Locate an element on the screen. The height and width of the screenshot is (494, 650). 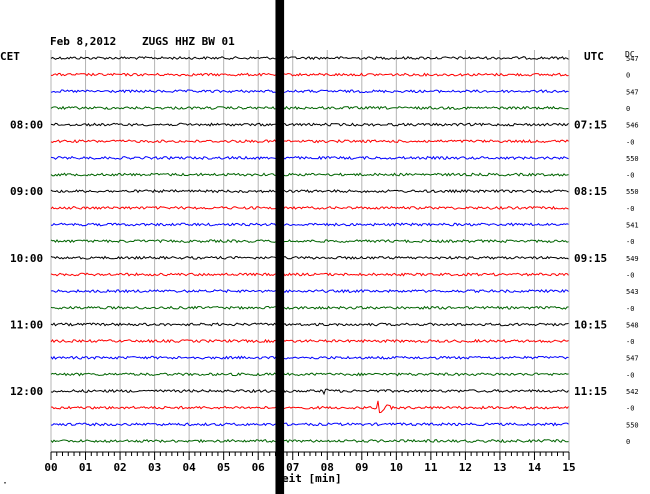
x-tick-label: 06 is located at coordinates (259, 467).